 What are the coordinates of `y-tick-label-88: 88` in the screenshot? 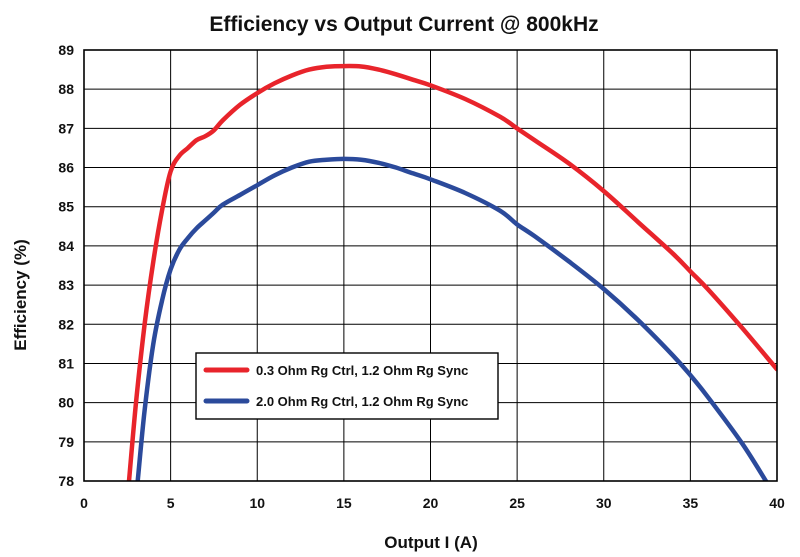 It's located at (66, 89).